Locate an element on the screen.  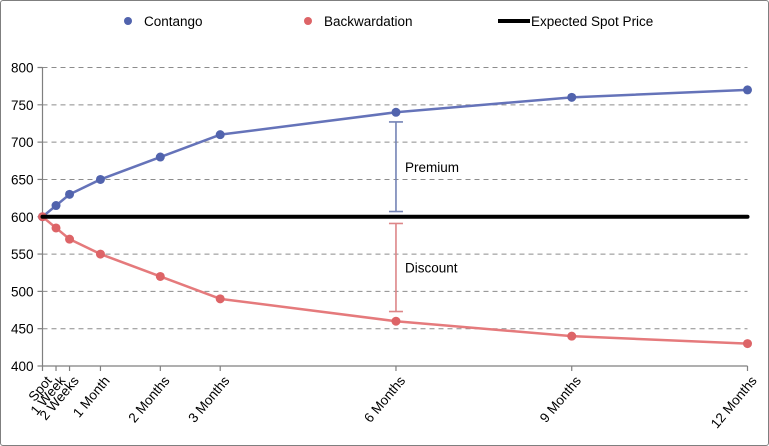
legend-item-backwardation: Backwardation is located at coordinates (358, 21).